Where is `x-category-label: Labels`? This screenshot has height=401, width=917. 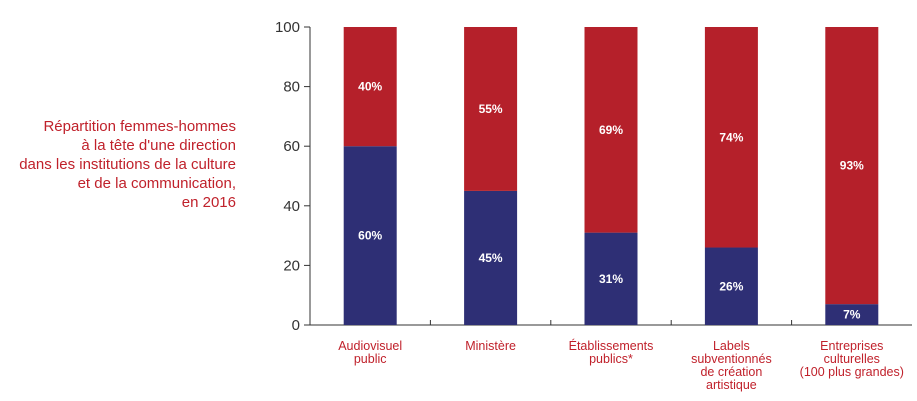 x-category-label: Labels is located at coordinates (731, 346).